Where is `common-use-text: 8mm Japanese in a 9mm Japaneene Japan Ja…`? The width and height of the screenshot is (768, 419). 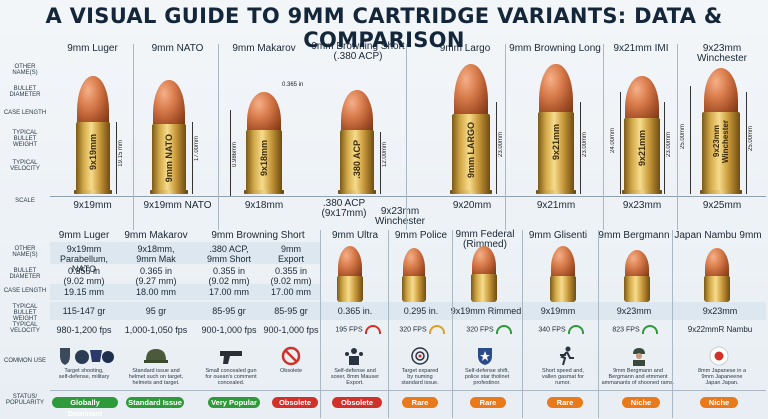 common-use-text: 8mm Japanese in a 9mm Japaneene Japan Ja… is located at coordinates (722, 377).